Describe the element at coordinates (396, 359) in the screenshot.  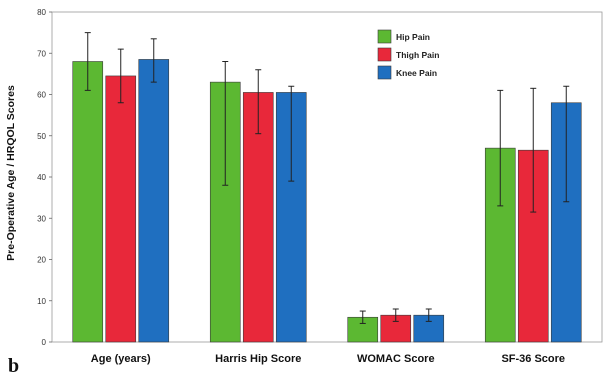
I see `x-category-label: WOMAC Score` at that location.